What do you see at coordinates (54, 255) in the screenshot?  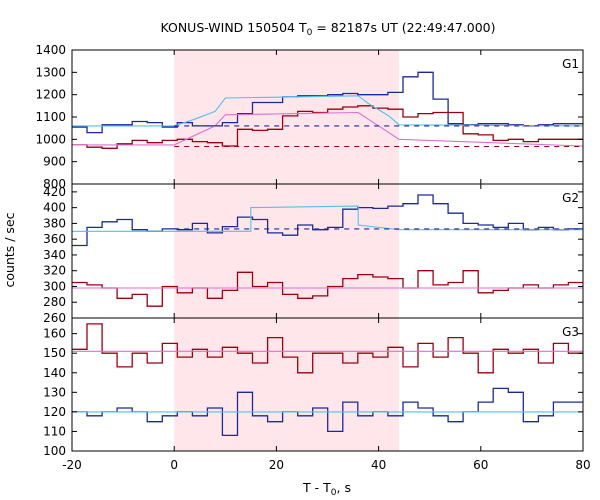 I see `panel-G2-ytick-label-340: 340` at bounding box center [54, 255].